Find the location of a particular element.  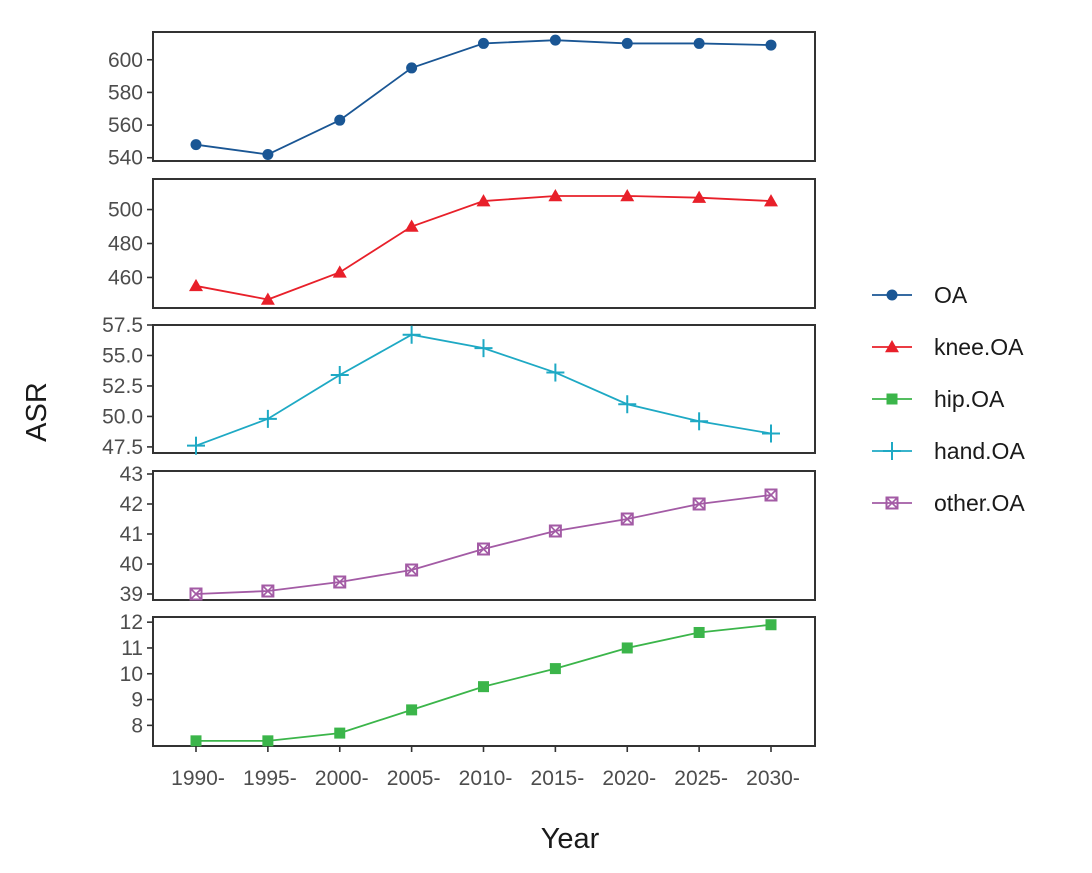

legend-label: other.OA is located at coordinates (979, 503).